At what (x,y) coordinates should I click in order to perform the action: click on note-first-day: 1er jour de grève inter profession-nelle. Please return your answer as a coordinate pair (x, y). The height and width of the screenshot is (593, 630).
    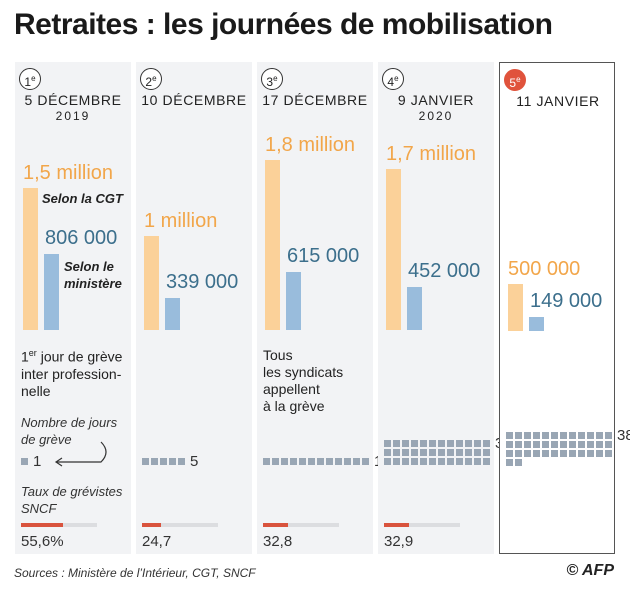
    Looking at the image, I should click on (72, 373).